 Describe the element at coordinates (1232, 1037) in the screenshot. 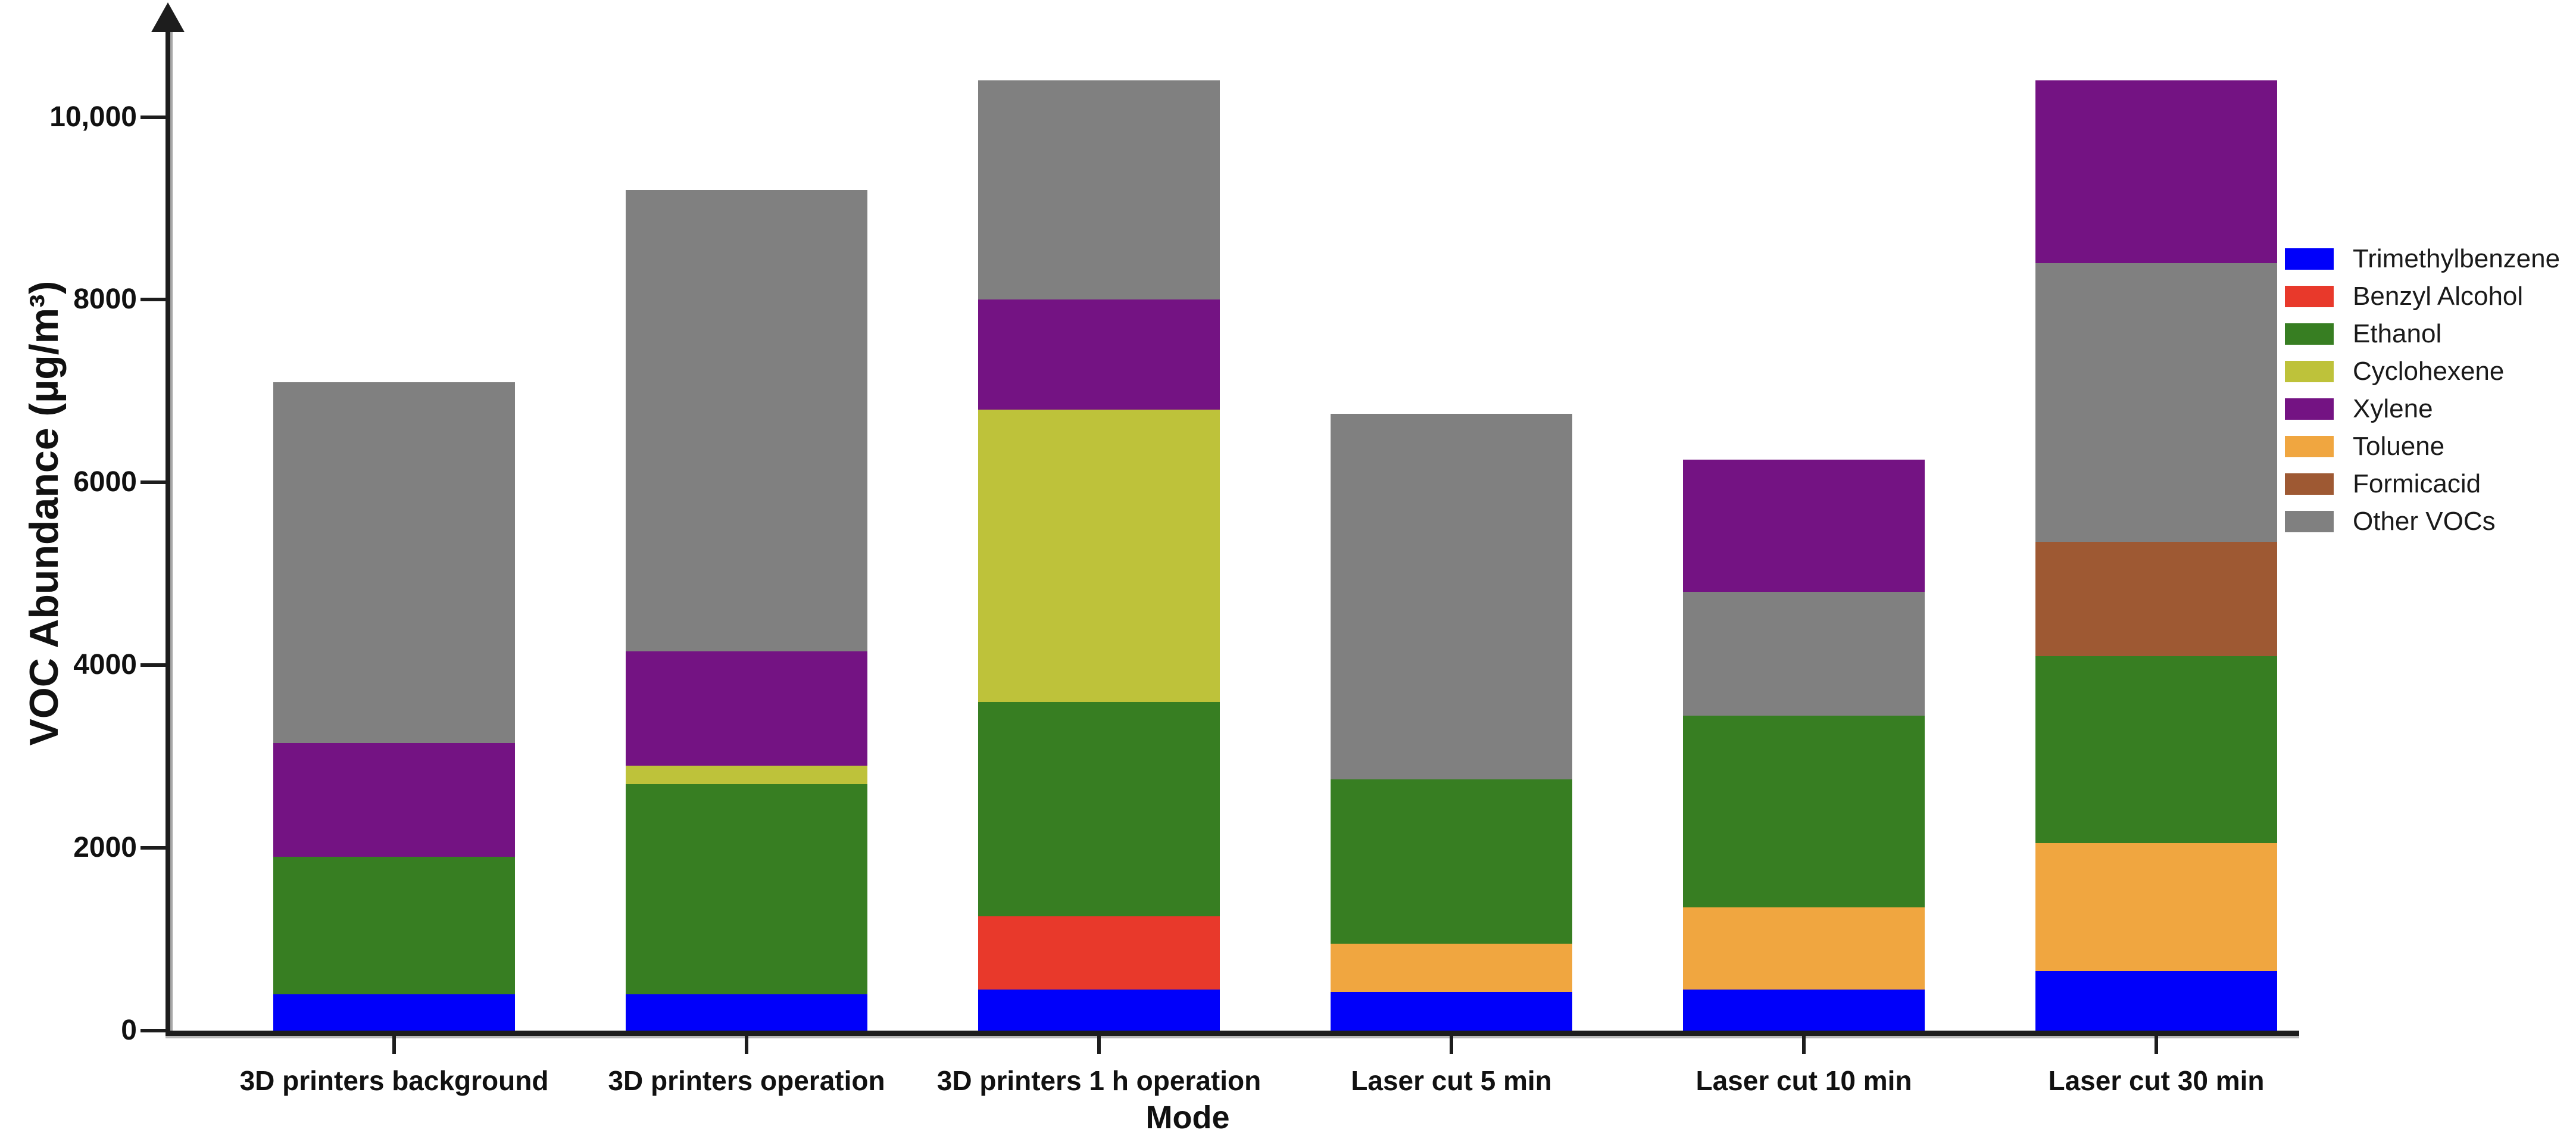

I see `x-axis-shadow` at that location.